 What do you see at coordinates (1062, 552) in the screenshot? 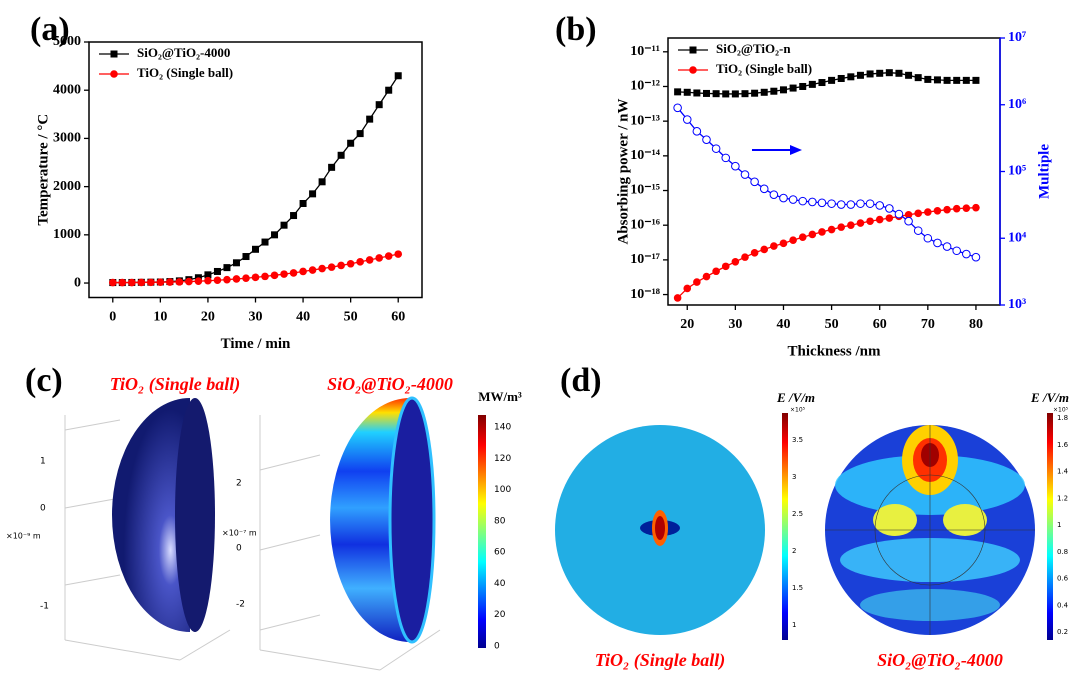
I see `colorbar-tick-label: 0.8` at bounding box center [1062, 552].